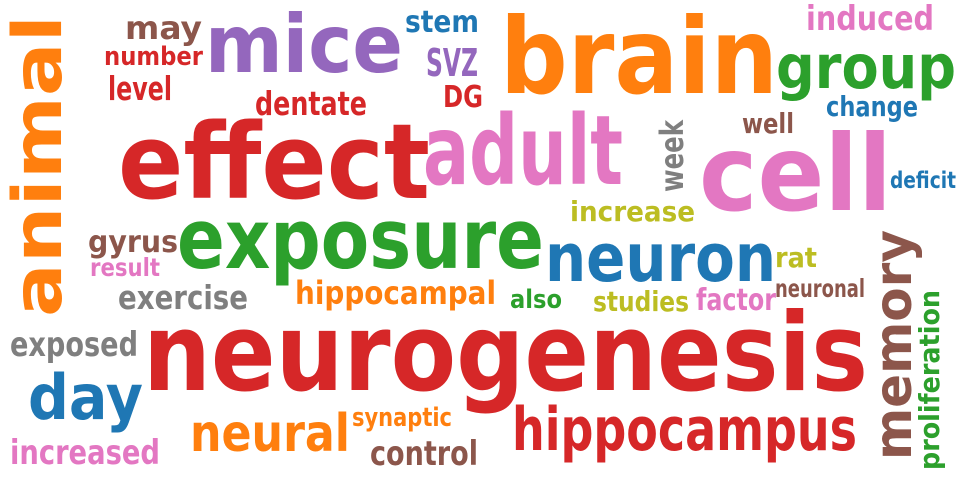  I want to click on word-change: change, so click(872, 106).